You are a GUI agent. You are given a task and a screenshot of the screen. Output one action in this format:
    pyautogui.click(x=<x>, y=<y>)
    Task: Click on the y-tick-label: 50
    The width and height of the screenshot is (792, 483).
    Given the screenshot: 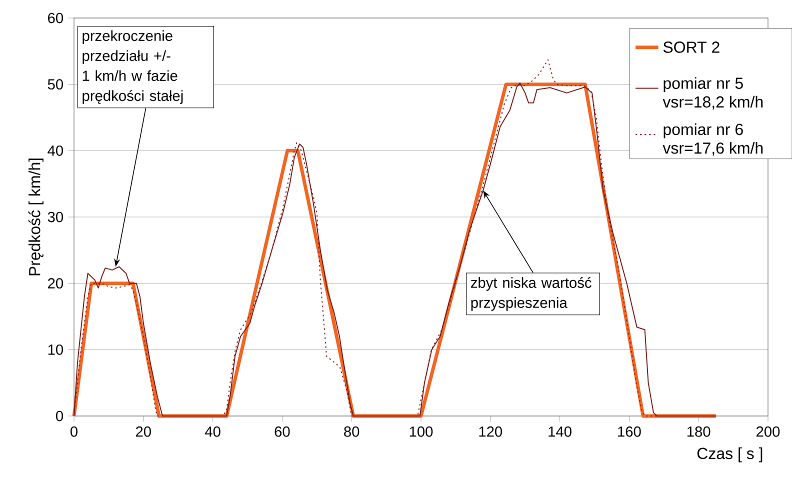 What is the action you would take?
    pyautogui.click(x=56, y=84)
    